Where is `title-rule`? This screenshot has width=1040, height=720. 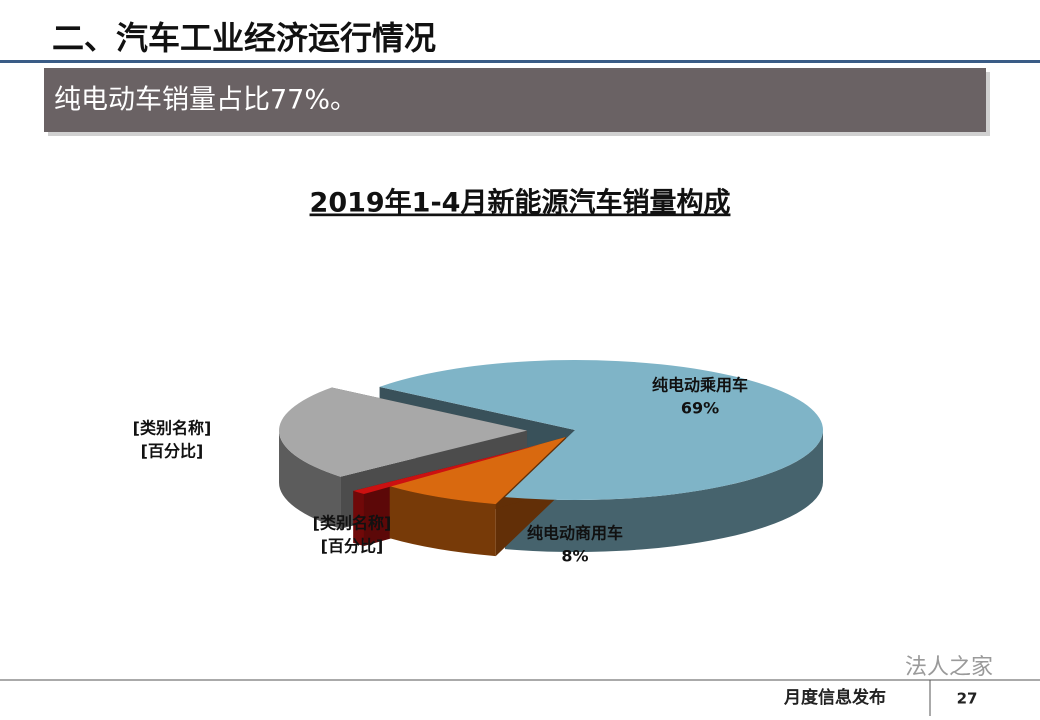
title-rule is located at coordinates (520, 61).